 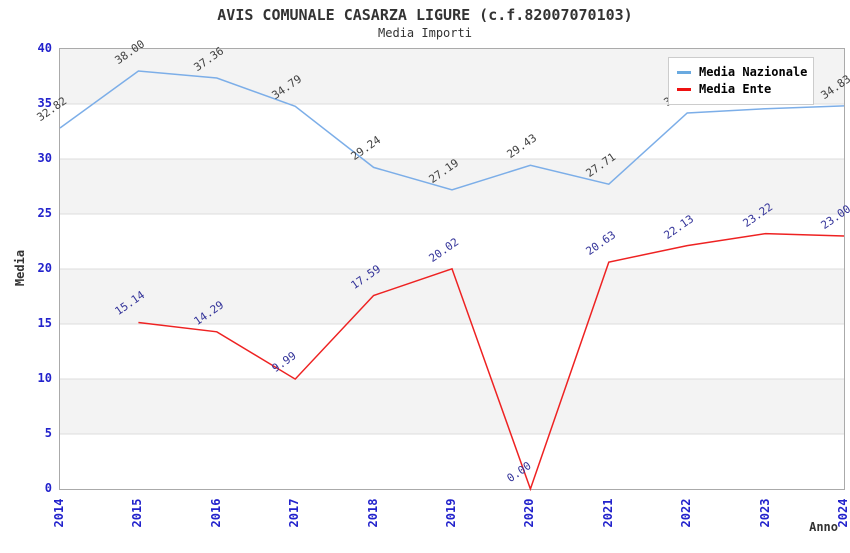 What do you see at coordinates (48, 488) in the screenshot?
I see `y-tick-label: 0` at bounding box center [48, 488].